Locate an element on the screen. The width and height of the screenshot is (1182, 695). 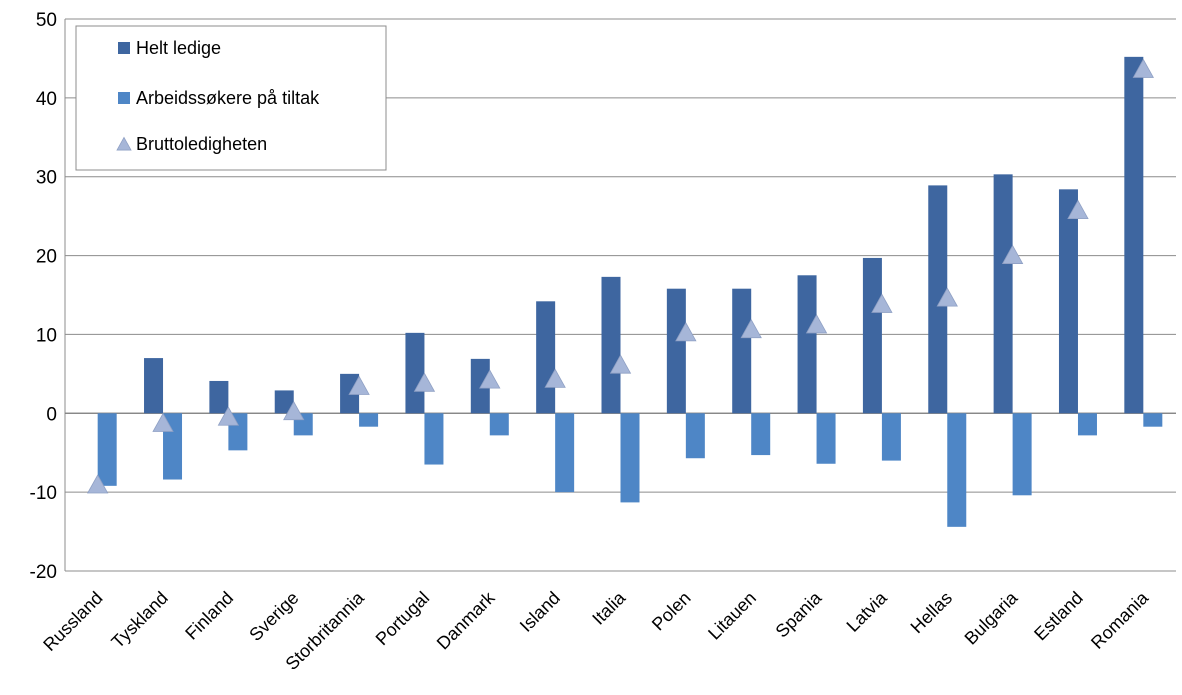
category-label: Island is located at coordinates (540, 612).